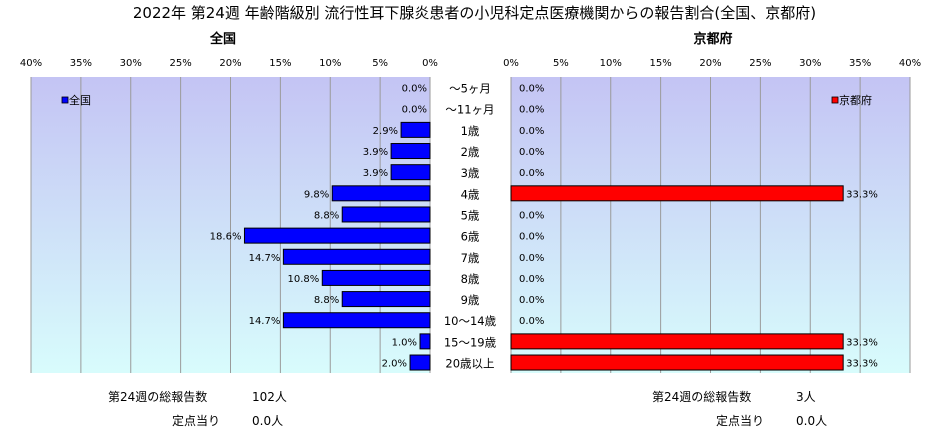  Describe the element at coordinates (404, 342) in the screenshot. I see `national-data-label: 1.0%` at that location.